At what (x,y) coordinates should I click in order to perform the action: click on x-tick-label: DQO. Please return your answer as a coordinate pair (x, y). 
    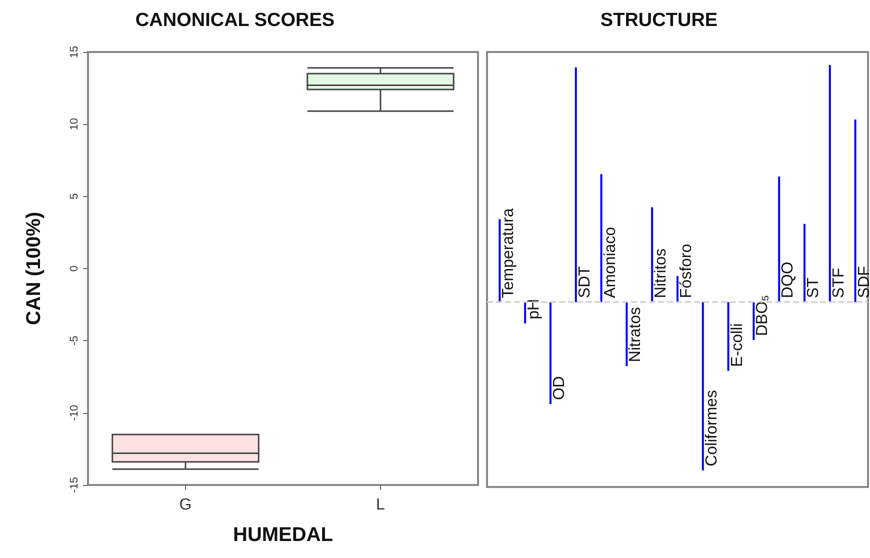
    Looking at the image, I should click on (788, 280).